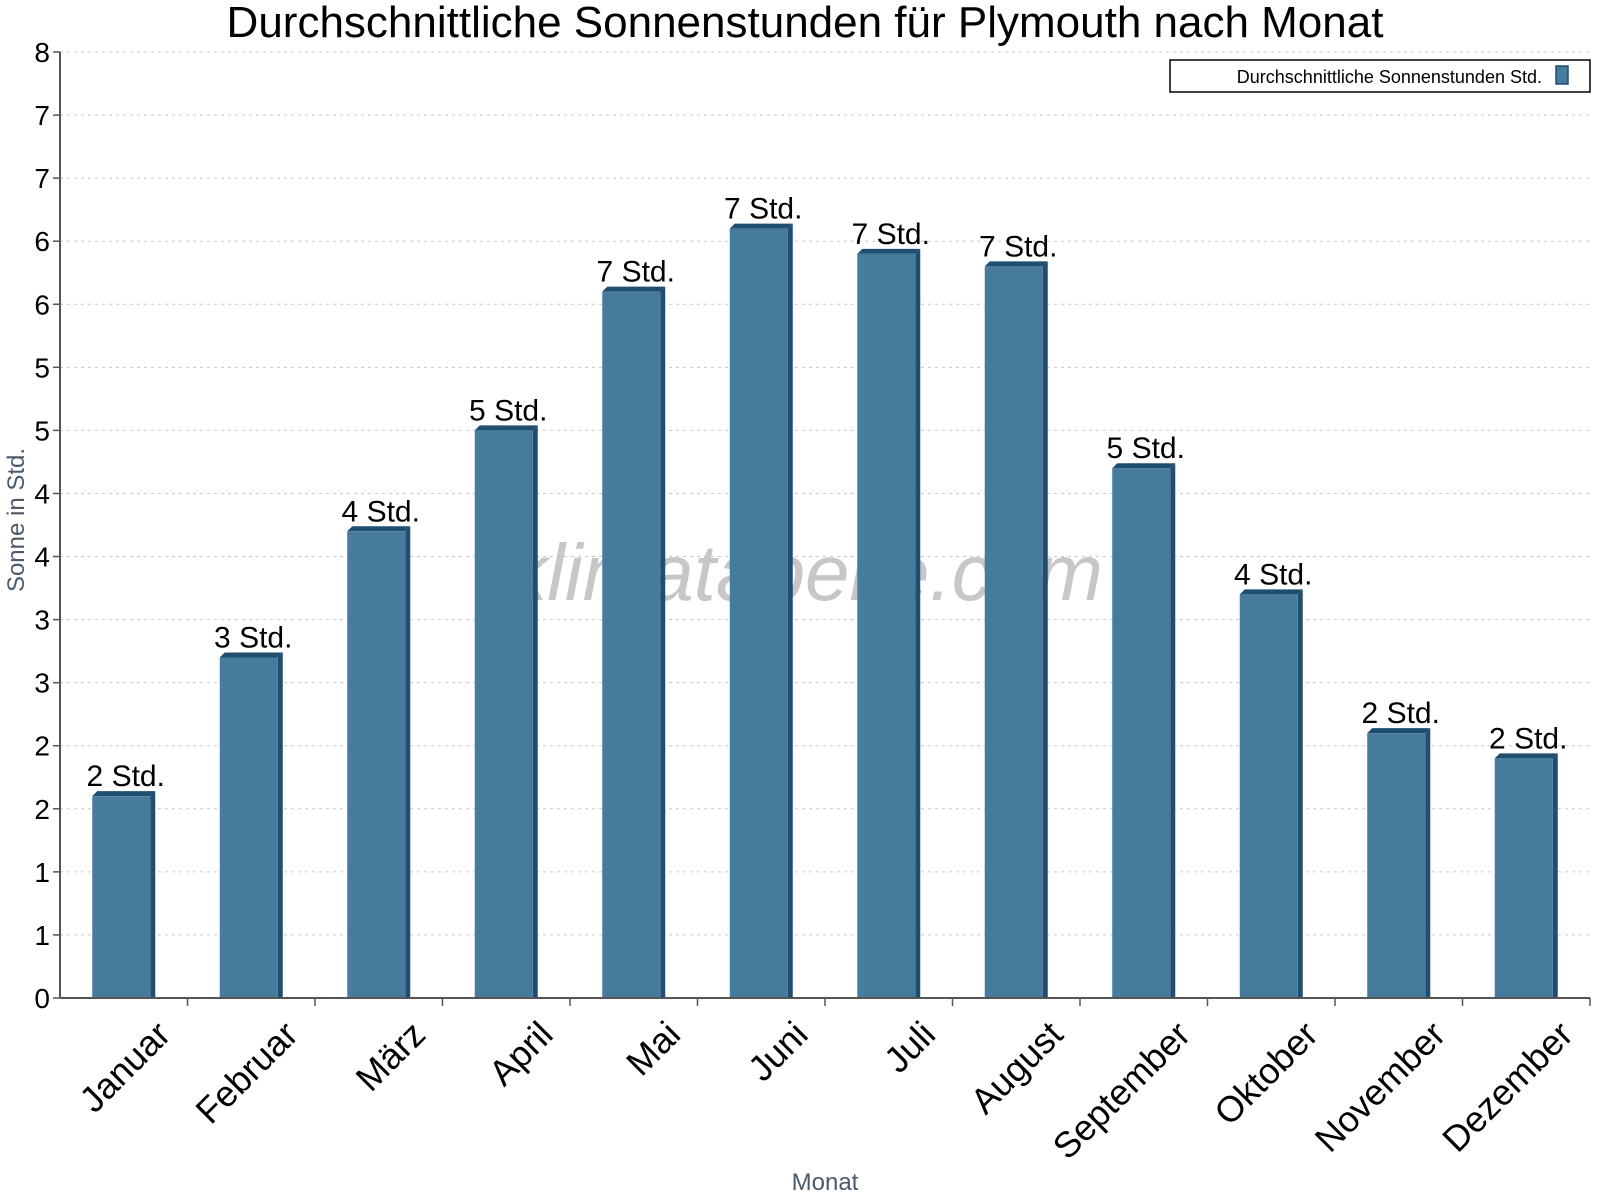  Describe the element at coordinates (653, 1048) in the screenshot. I see `x-tick-label: Mai` at that location.